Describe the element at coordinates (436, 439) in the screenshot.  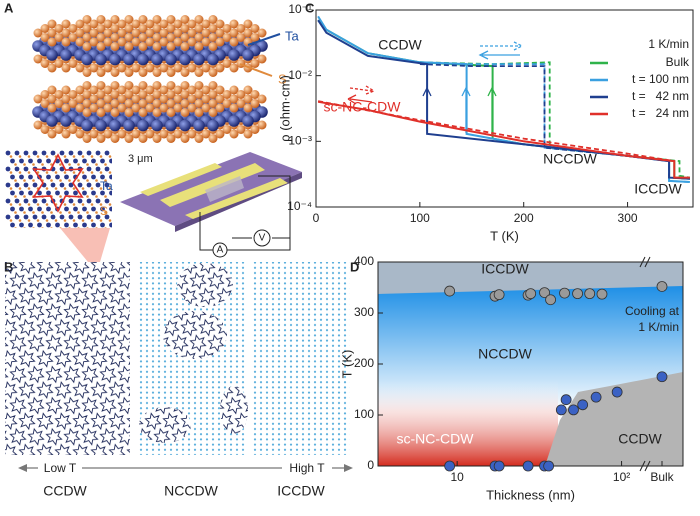
I see `phase-annotation: sc-NC-CDW` at that location.